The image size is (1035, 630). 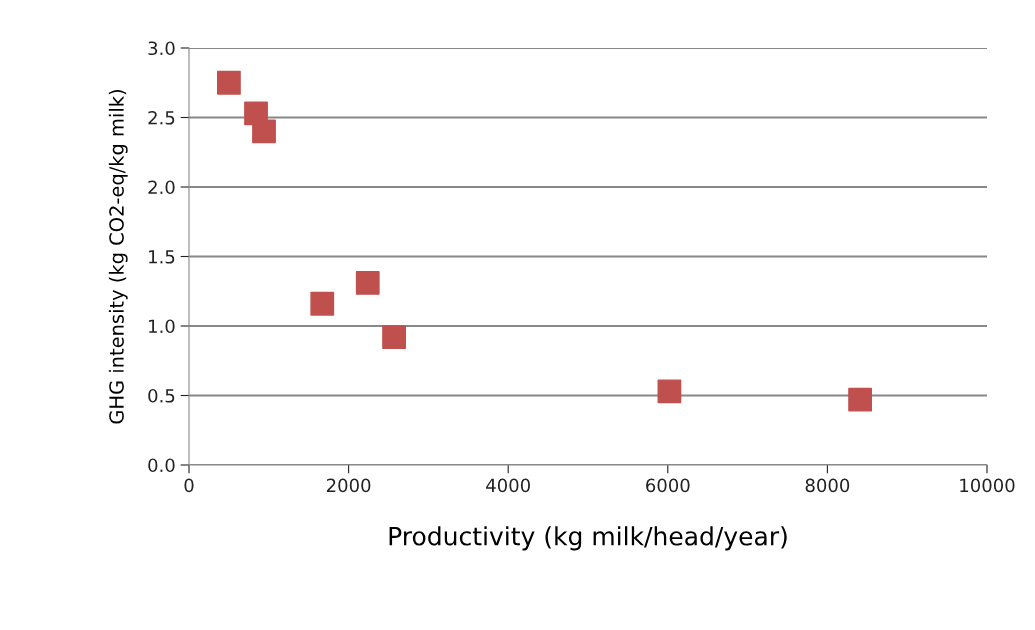 What do you see at coordinates (189, 485) in the screenshot?
I see `x-tick-label: 0` at bounding box center [189, 485].